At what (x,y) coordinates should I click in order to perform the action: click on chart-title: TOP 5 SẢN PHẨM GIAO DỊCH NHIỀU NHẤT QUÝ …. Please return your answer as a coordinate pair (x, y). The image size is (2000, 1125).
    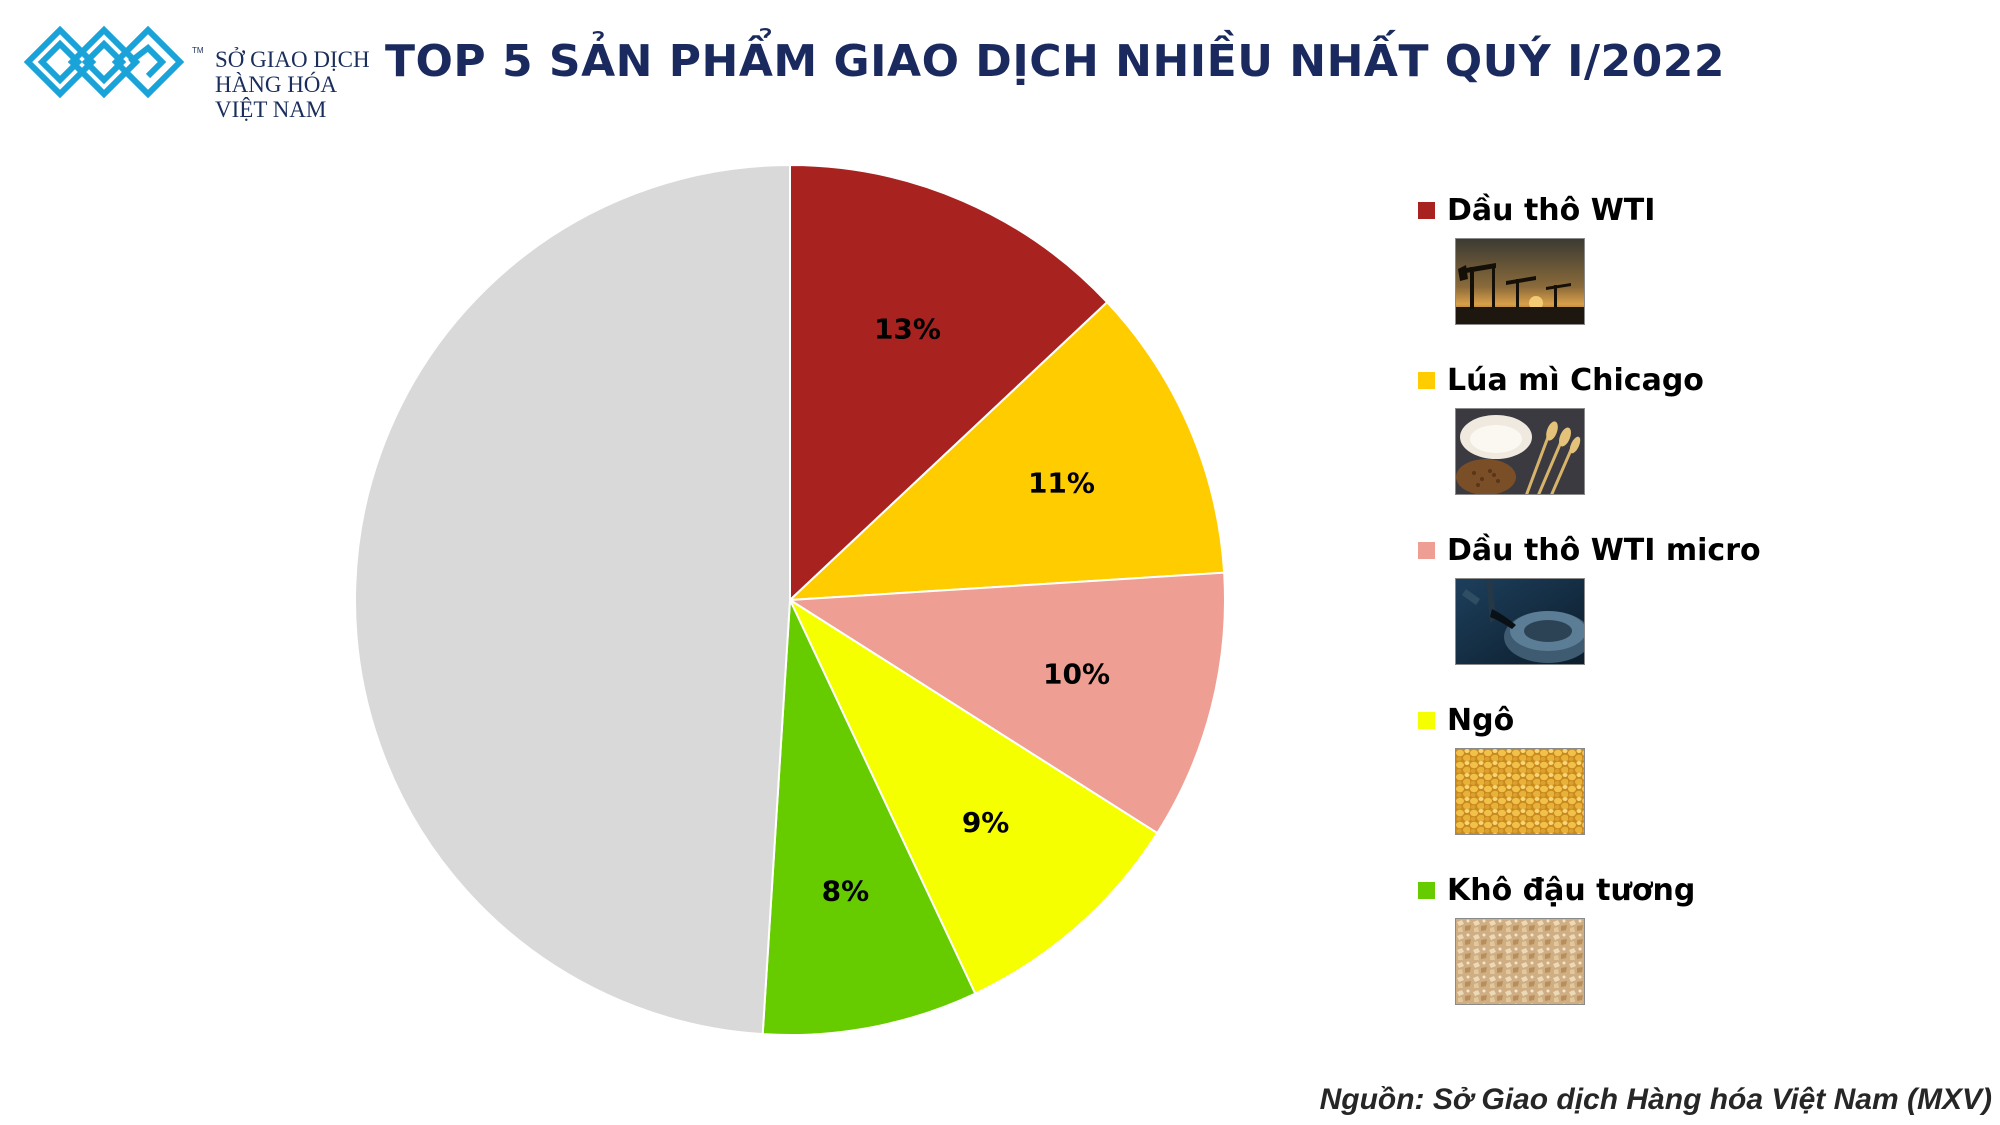
    Looking at the image, I should click on (1055, 61).